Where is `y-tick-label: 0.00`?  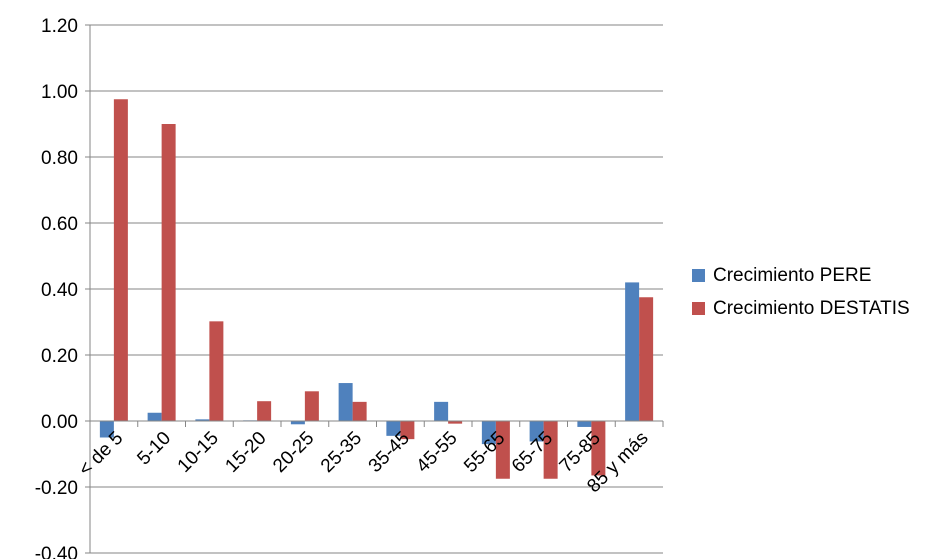 y-tick-label: 0.00 is located at coordinates (59, 422).